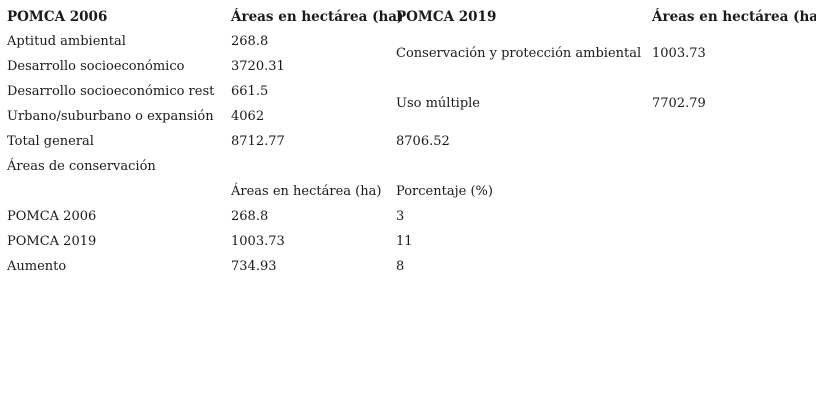 The image size is (816, 402). I want to click on row-label-uso-multiple: Uso múltiple, so click(438, 103).